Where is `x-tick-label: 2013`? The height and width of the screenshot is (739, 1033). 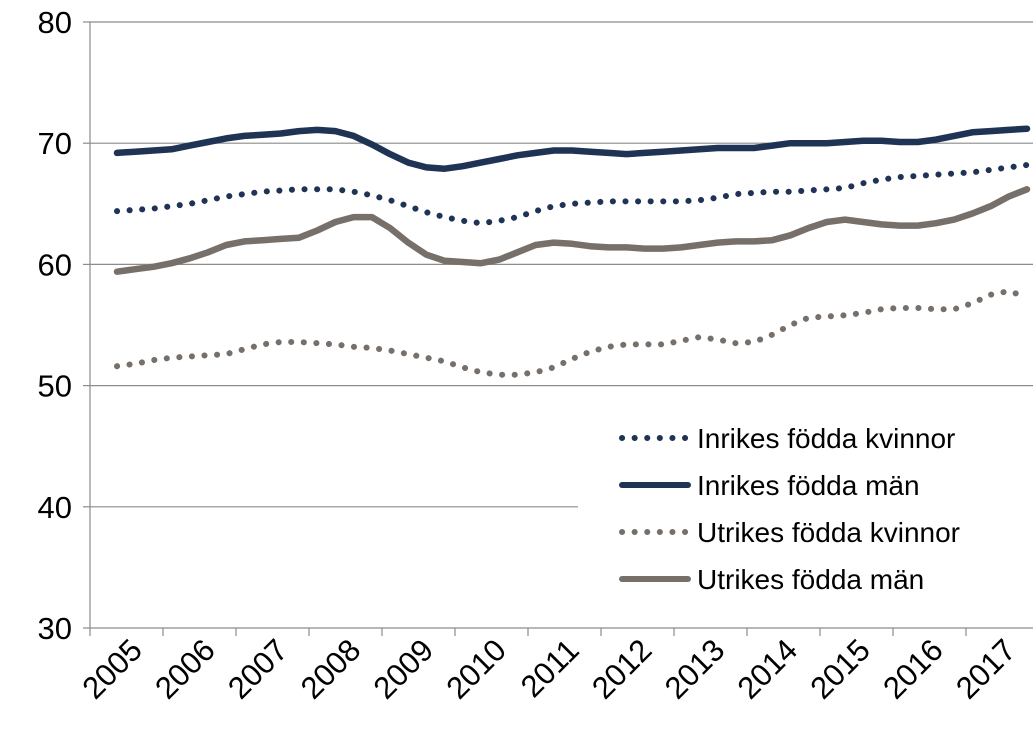 x-tick-label: 2013 is located at coordinates (695, 669).